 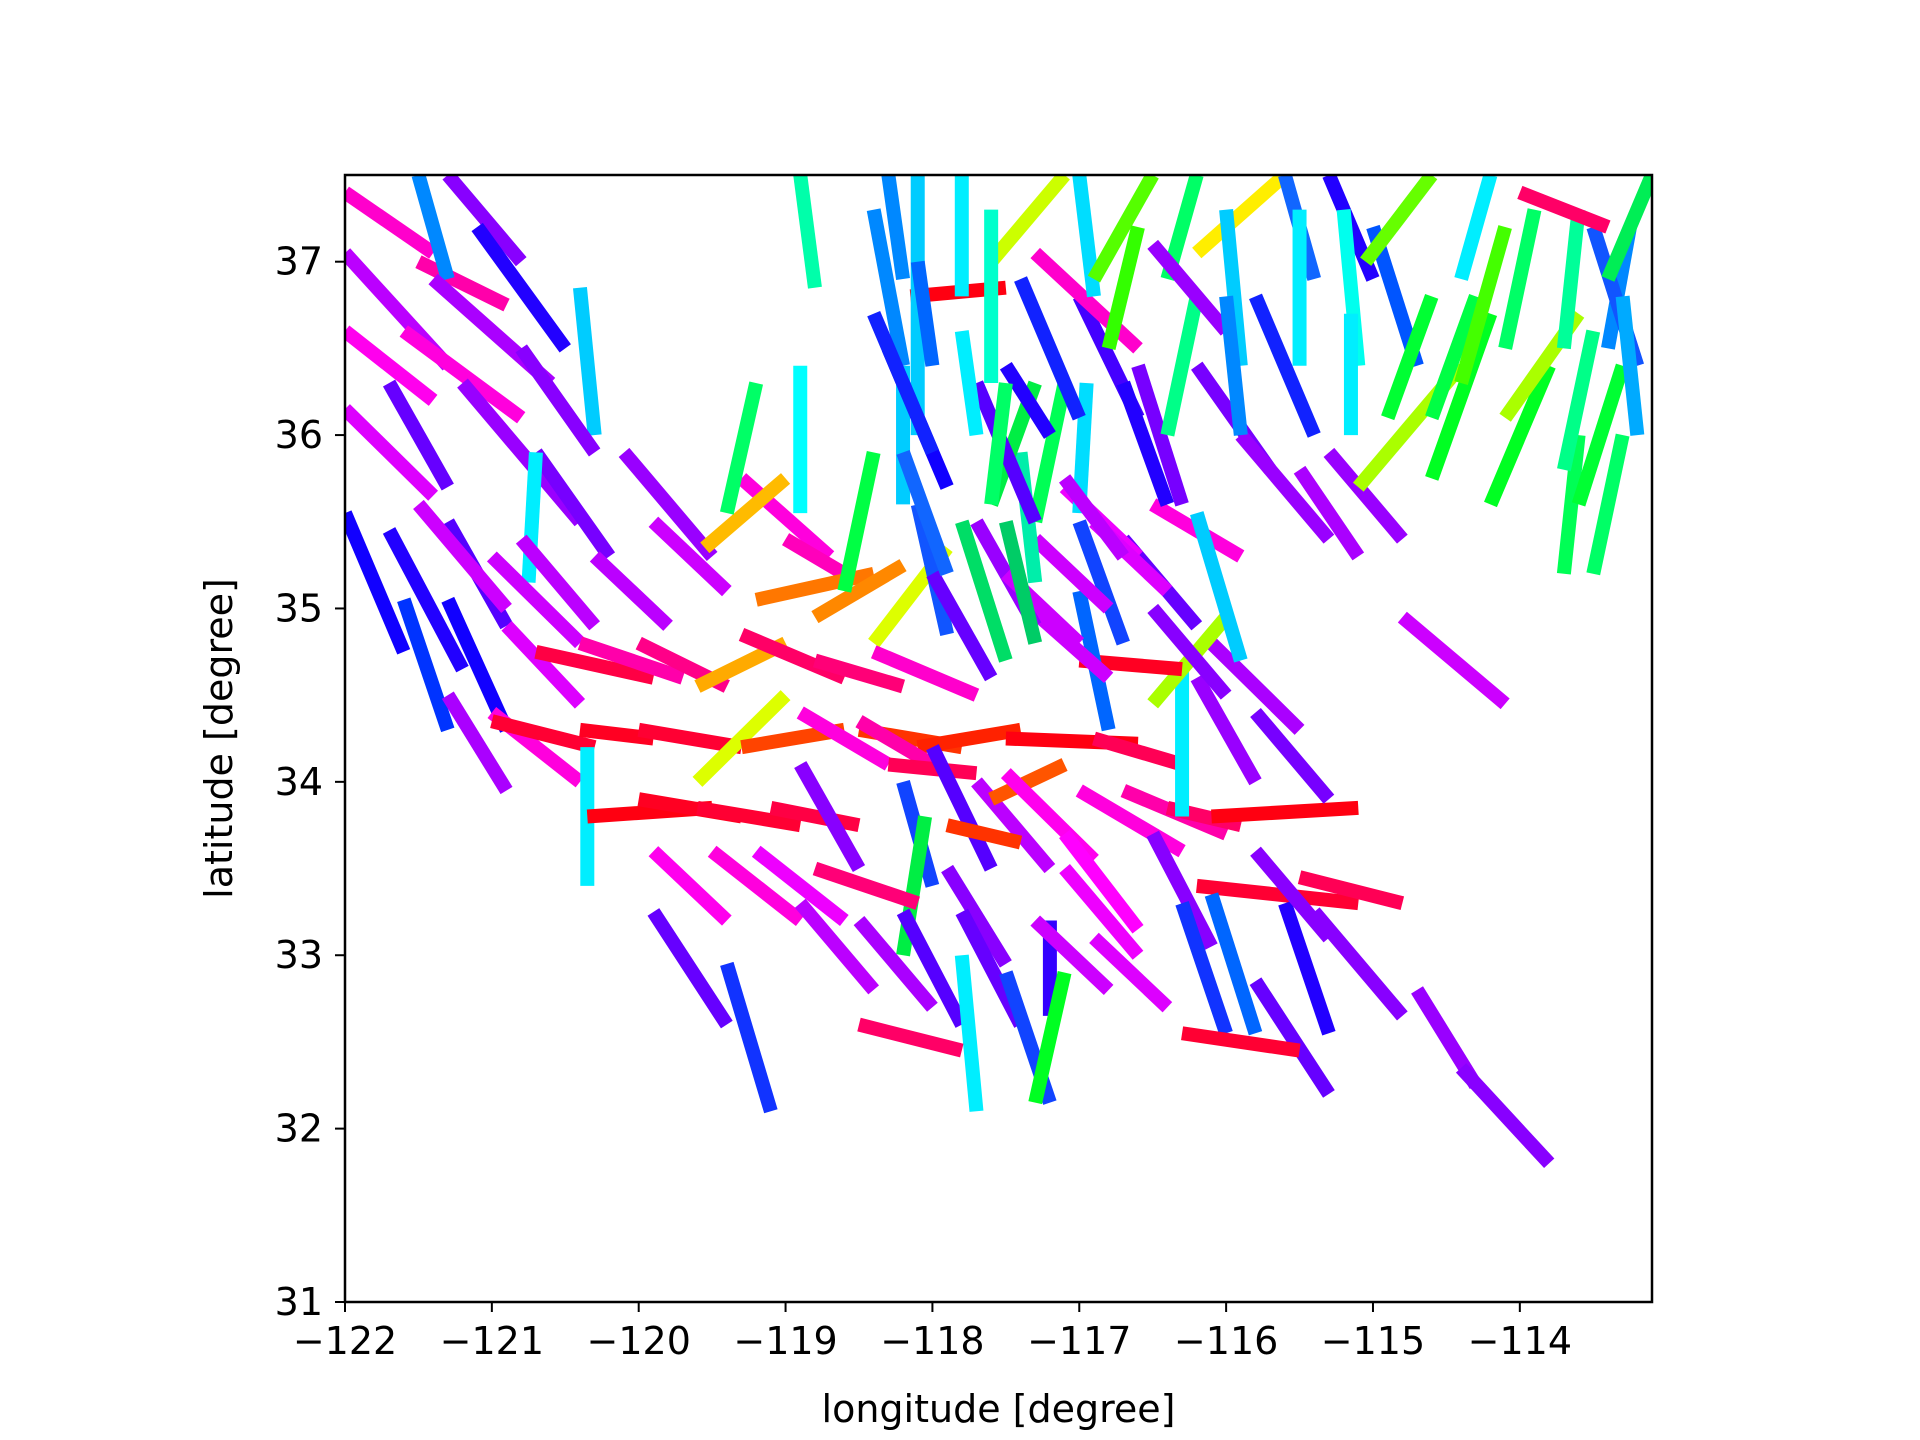 I want to click on x-tick-label: −117, so click(x=1079, y=1341).